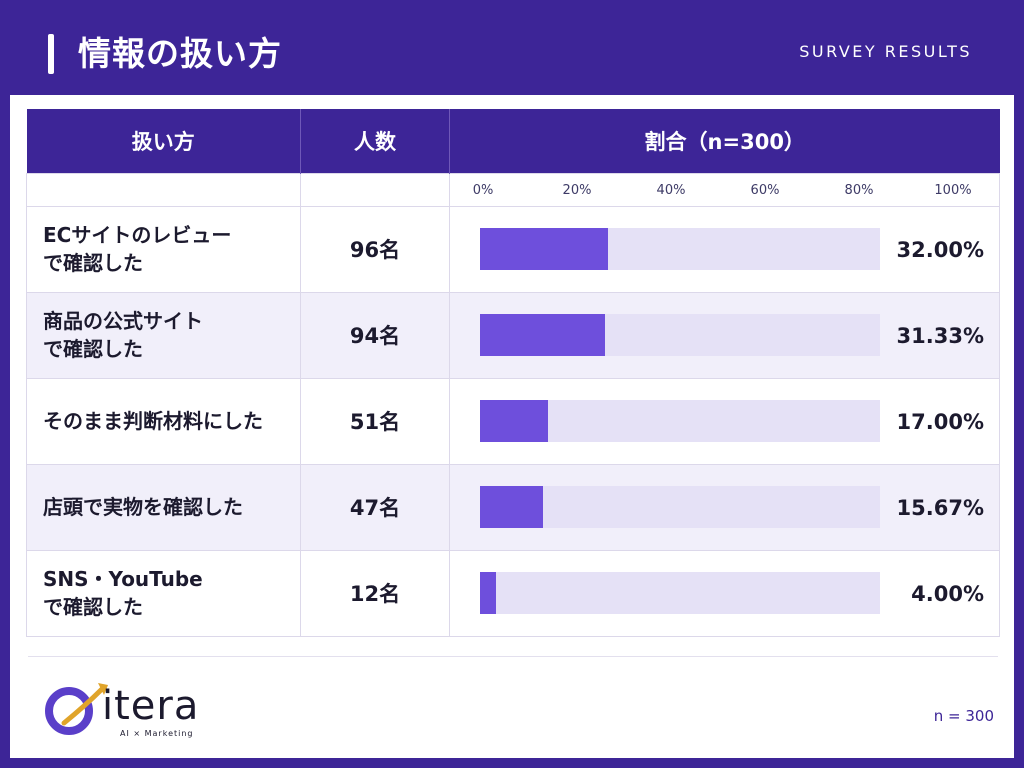  I want to click on axis-tick-row: 0% 20% 40% 60% 80% 100%, so click(513, 189).